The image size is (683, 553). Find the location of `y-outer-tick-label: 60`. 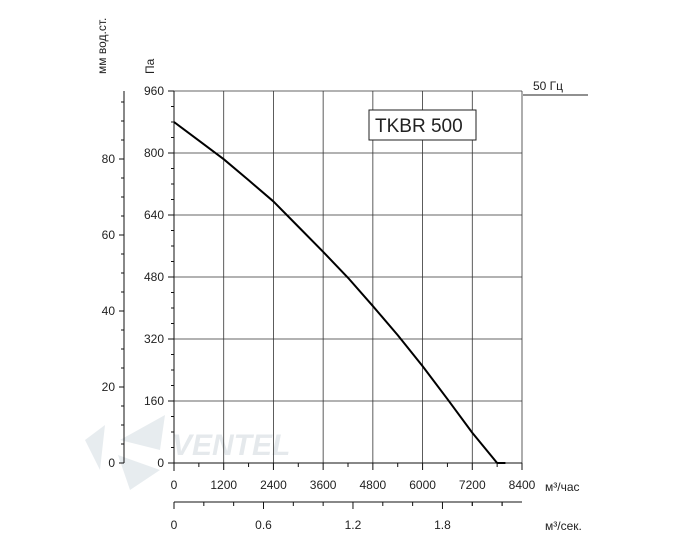

y-outer-tick-label: 60 is located at coordinates (109, 235).